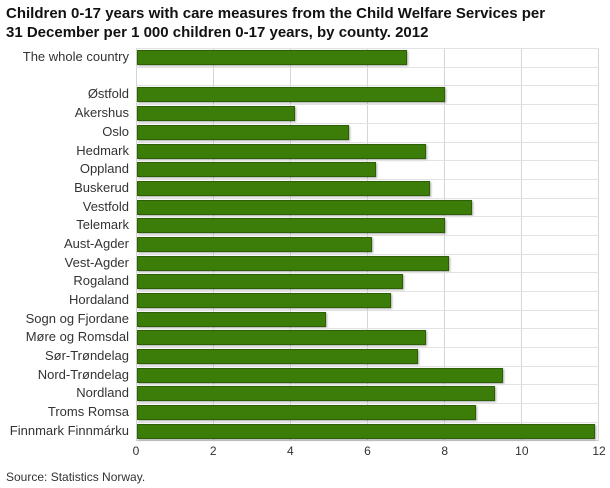 The image size is (610, 488). I want to click on chart-row: Oslo, so click(302, 132).